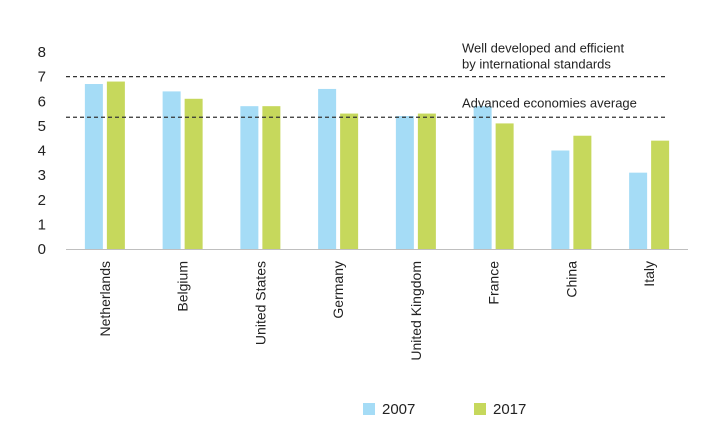  I want to click on y-tick-label-3: 3, so click(42, 175).